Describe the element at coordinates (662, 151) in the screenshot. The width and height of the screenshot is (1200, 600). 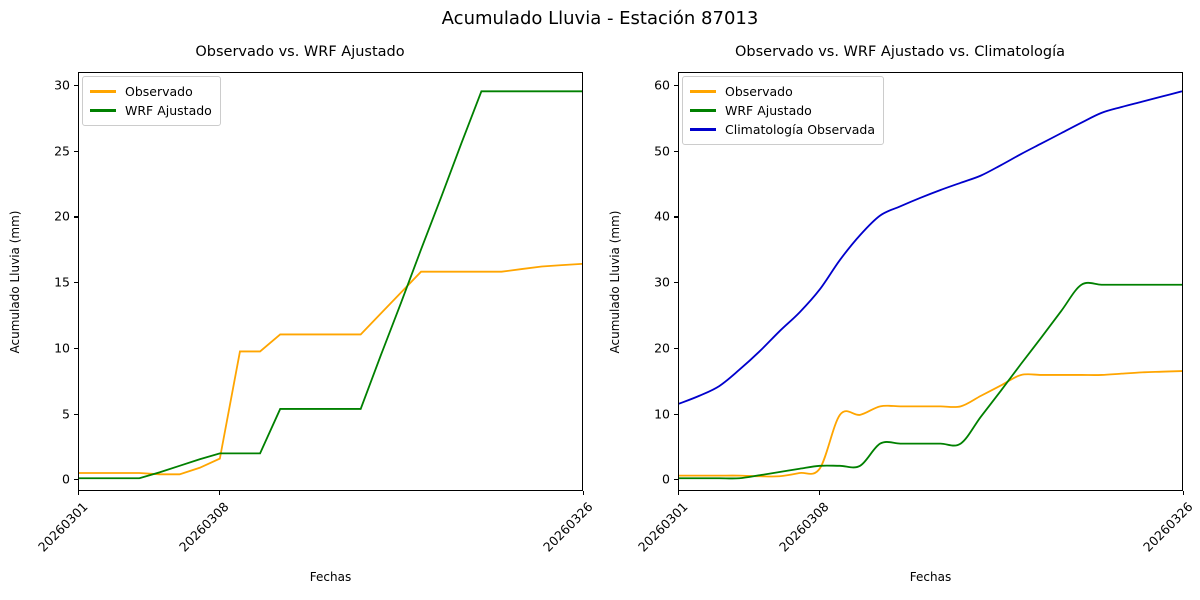
I see `y-tick-label: 50` at that location.